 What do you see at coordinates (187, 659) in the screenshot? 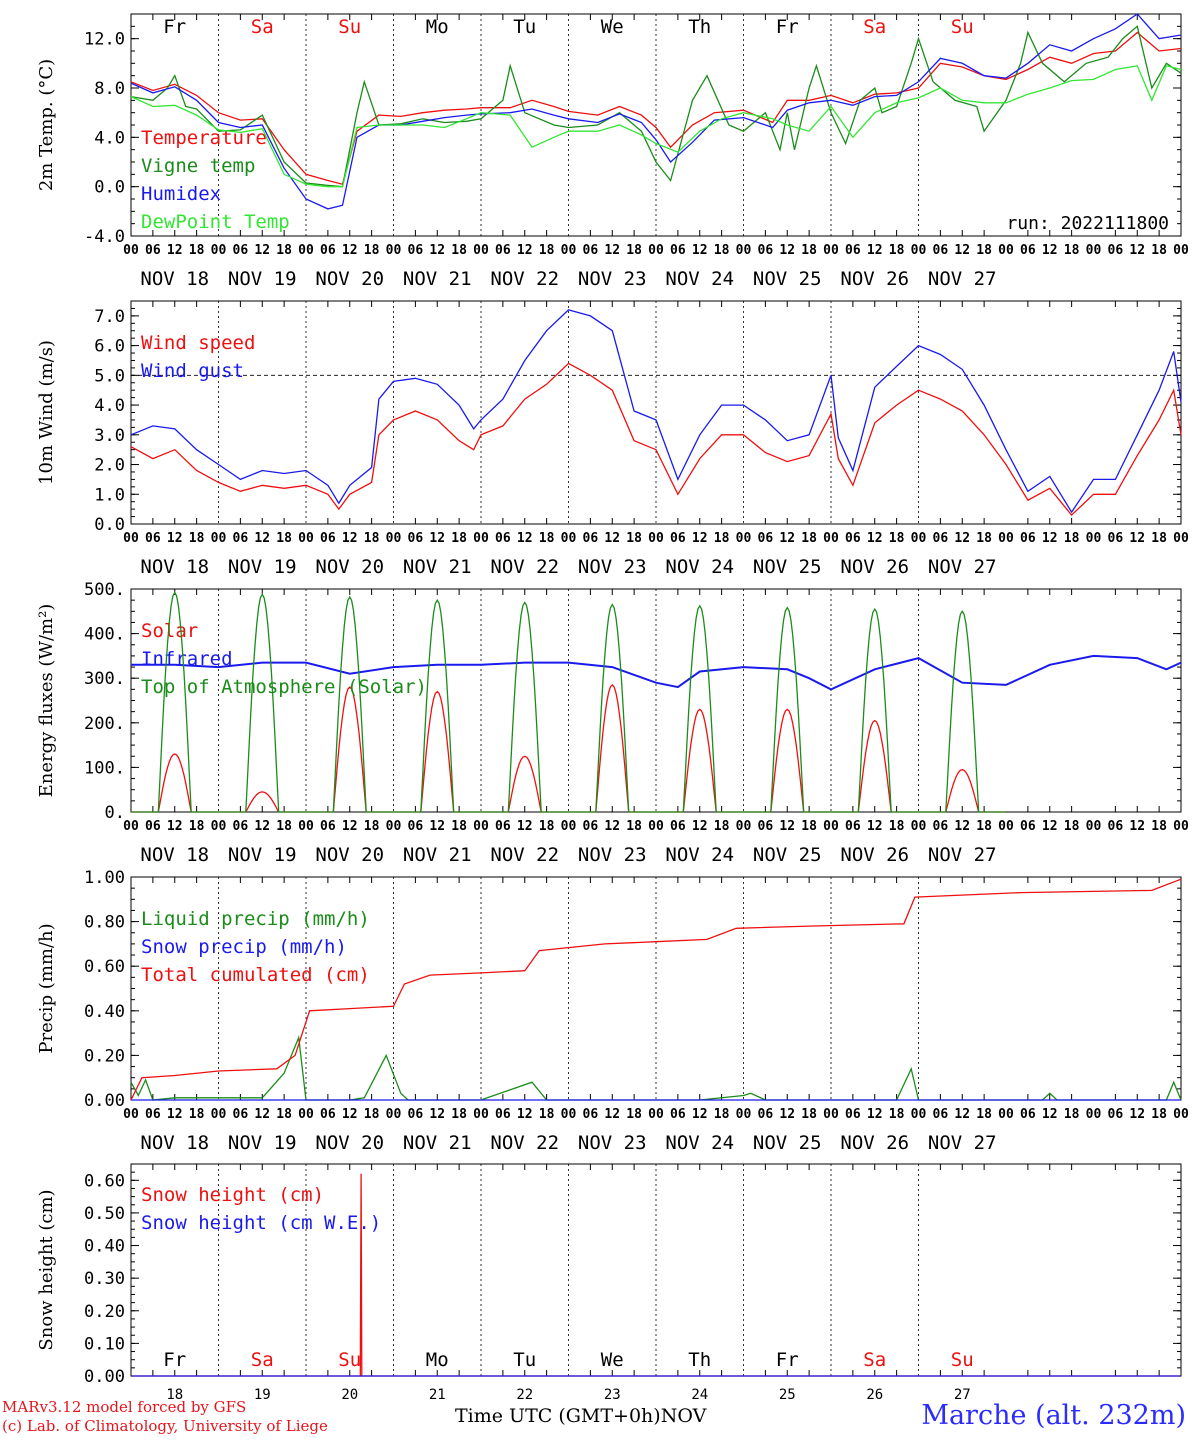
I see `legend-entry: Infrared` at bounding box center [187, 659].